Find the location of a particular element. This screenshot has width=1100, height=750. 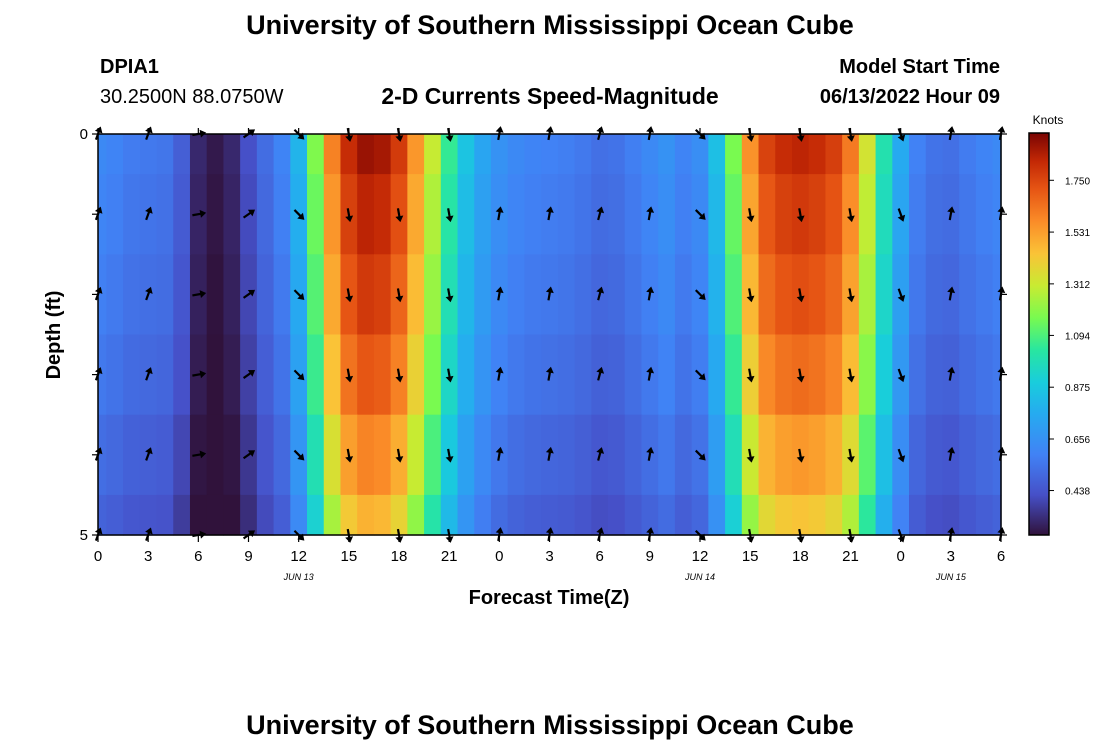

colorbar-tick-label: 1.531 is located at coordinates (1077, 233).